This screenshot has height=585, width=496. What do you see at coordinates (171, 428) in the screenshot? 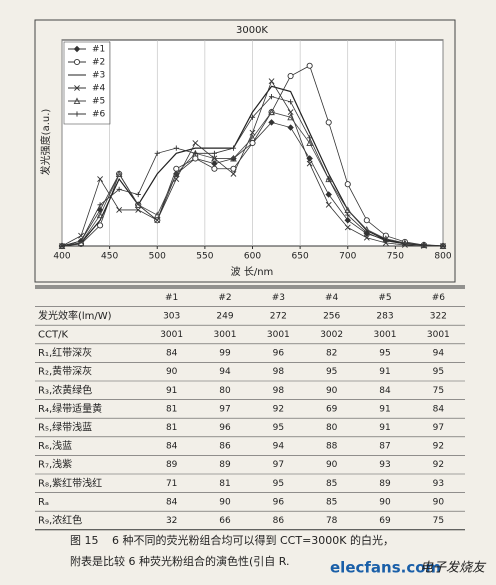
I see `table-cell: 81` at bounding box center [171, 428].